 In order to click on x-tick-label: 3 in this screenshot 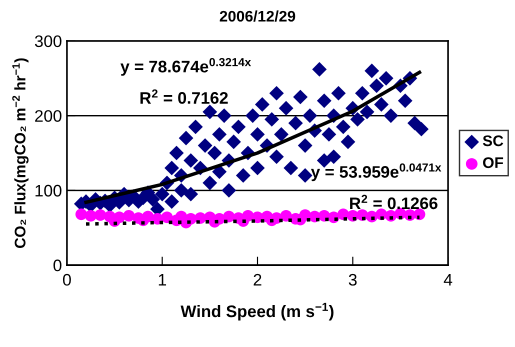, I will do `click(352, 280)`.